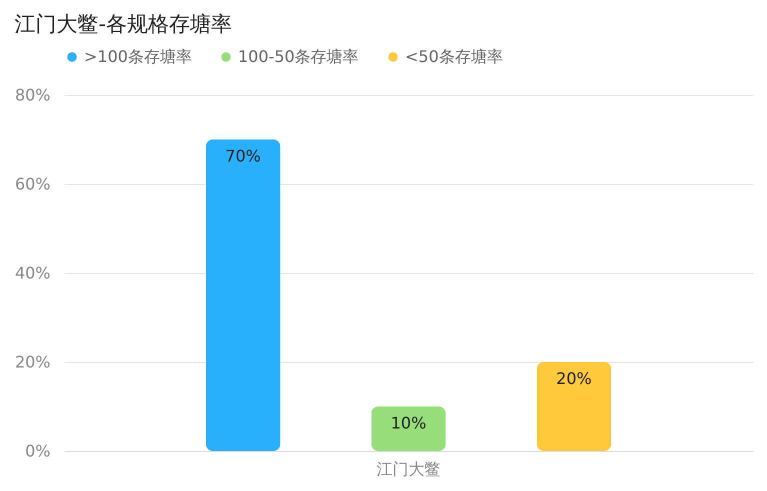 The height and width of the screenshot is (491, 767). Describe the element at coordinates (454, 56) in the screenshot. I see `legend-label: <50条存塘率` at that location.